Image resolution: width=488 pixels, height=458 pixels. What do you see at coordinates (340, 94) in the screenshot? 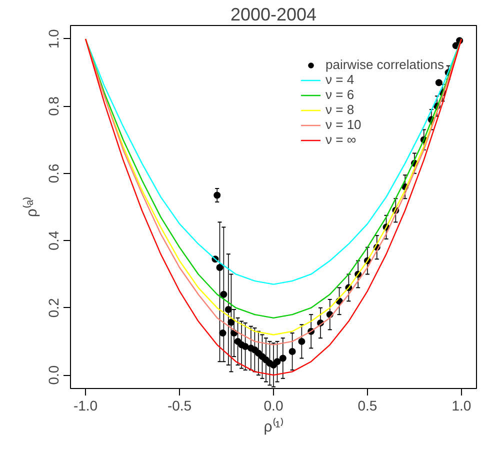
I see `legend-label: ν = 6` at bounding box center [340, 94].